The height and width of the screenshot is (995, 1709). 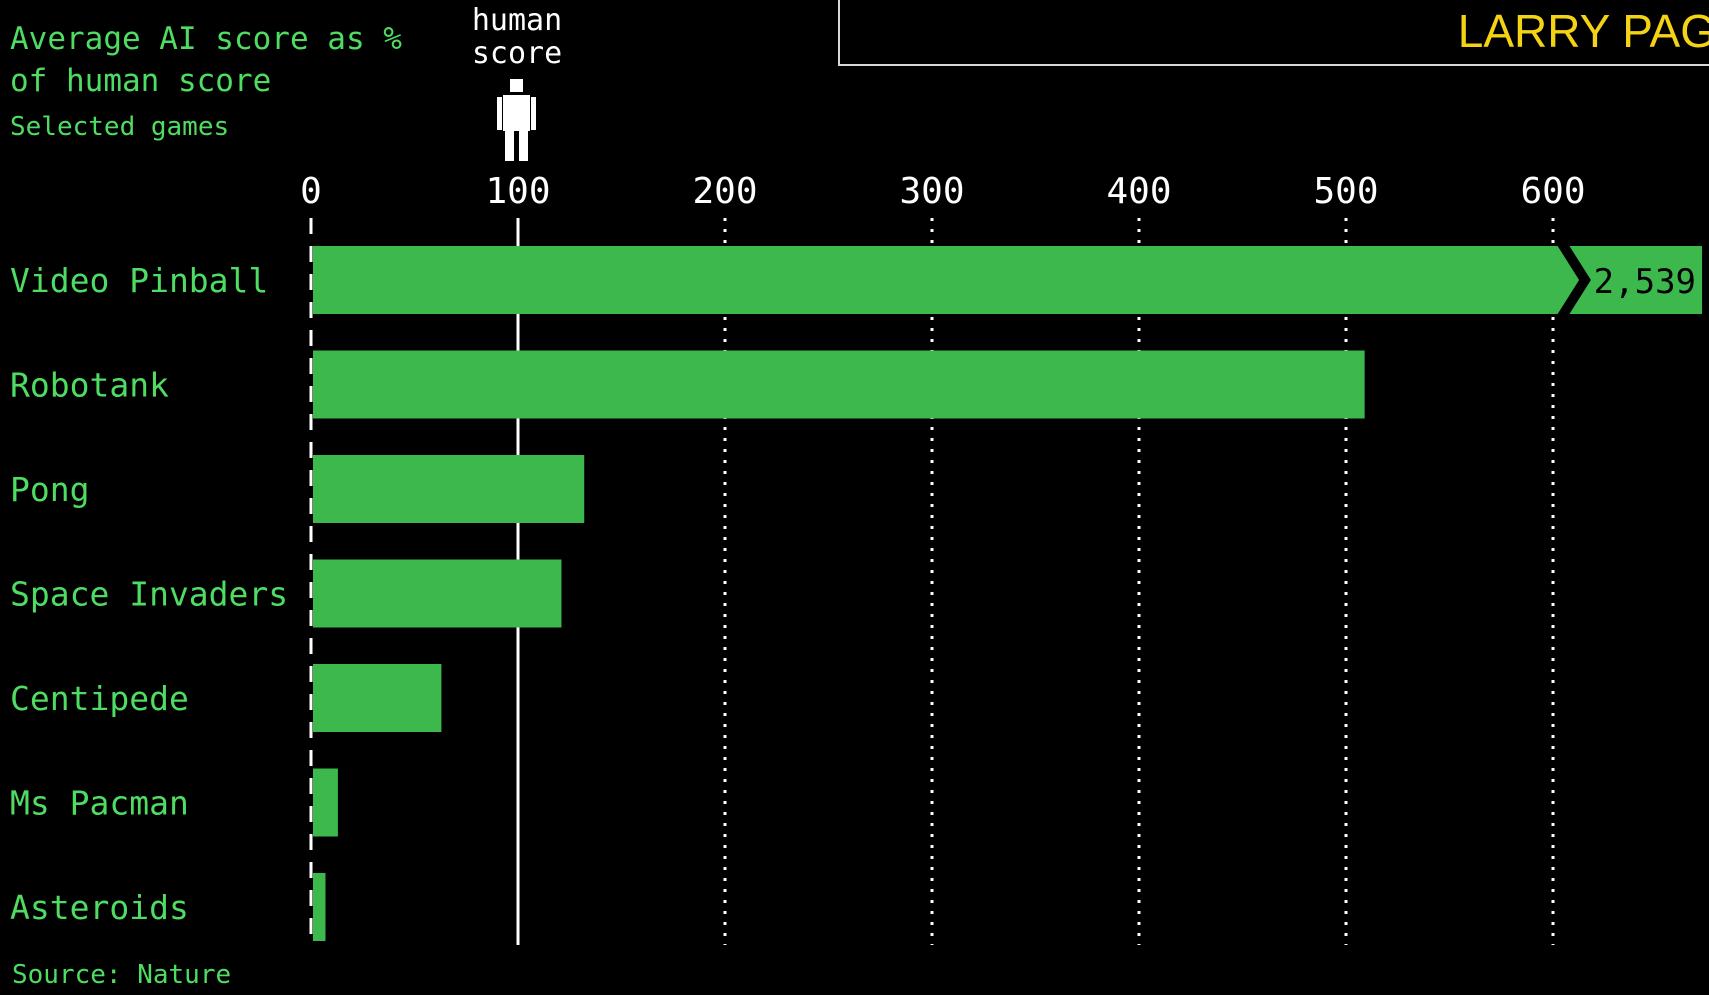 What do you see at coordinates (99, 698) in the screenshot?
I see `category-label: Centipede` at bounding box center [99, 698].